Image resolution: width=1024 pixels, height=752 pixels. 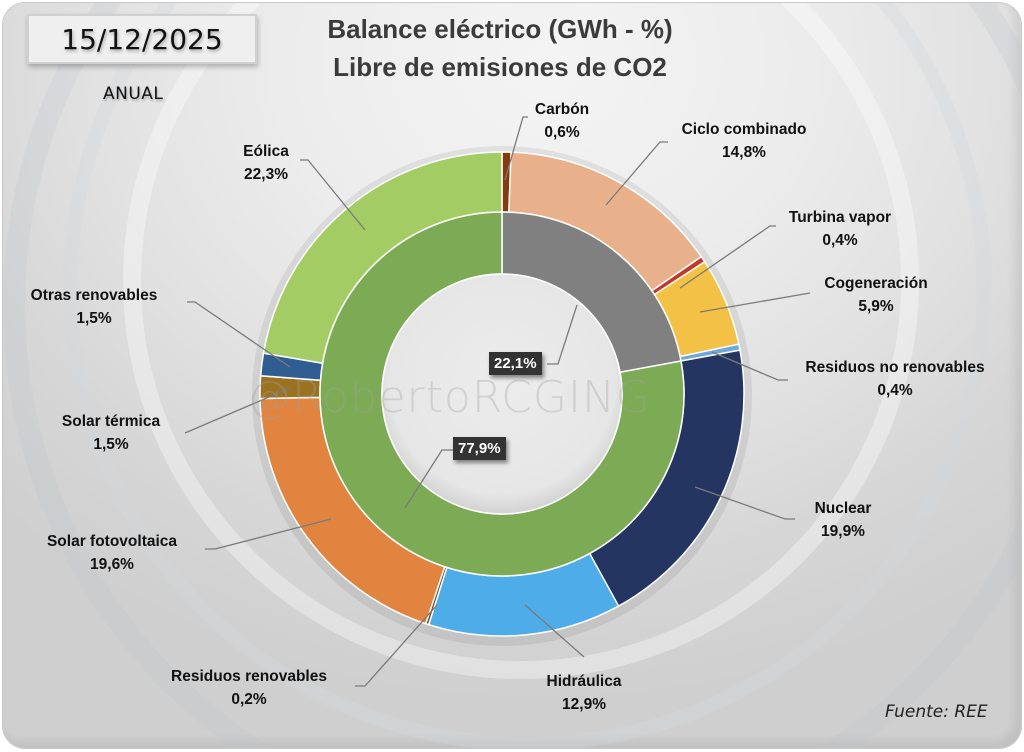 I want to click on segment-label-name: Cogeneración, so click(x=876, y=283).